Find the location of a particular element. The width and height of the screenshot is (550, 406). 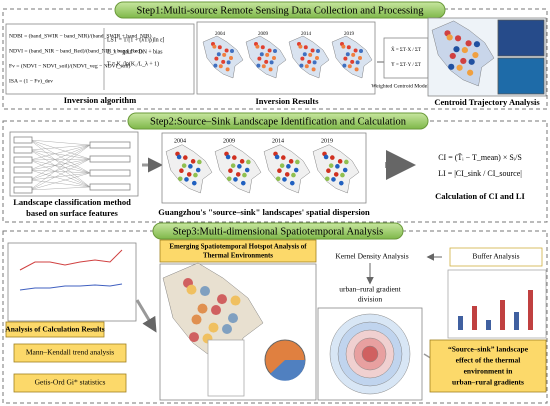

label: Calculation of CI and LI is located at coordinates (480, 196).